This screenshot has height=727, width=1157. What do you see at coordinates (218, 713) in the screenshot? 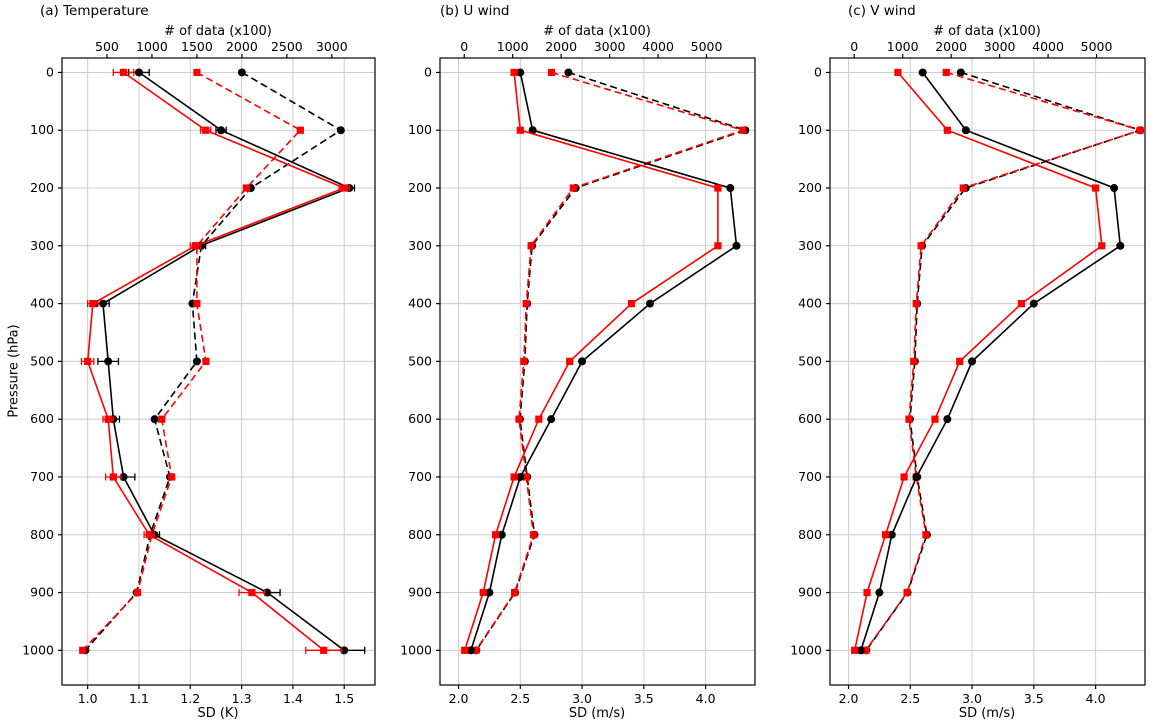
I see `panel-a-bottom-axis-label: SD (K)` at bounding box center [218, 713].